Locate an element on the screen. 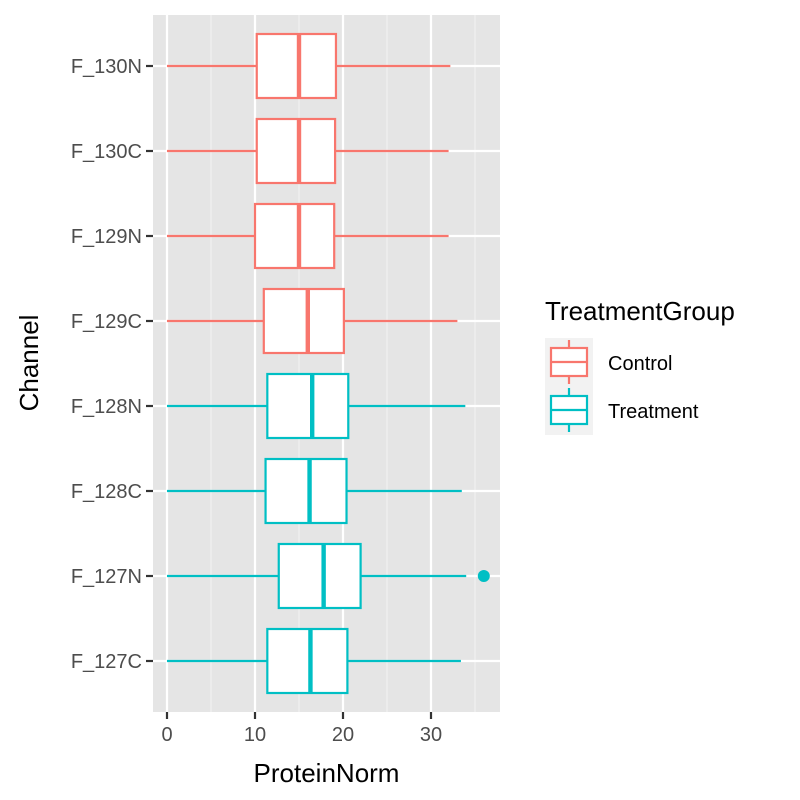  box-f-128n is located at coordinates (316, 406).